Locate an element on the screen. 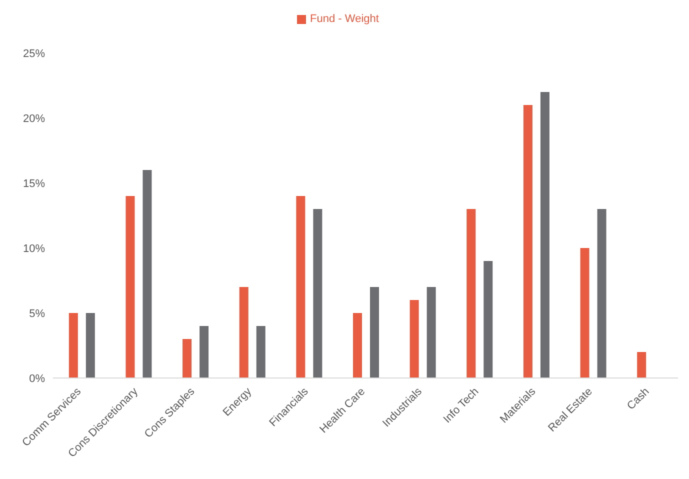 This screenshot has width=689, height=479. y-tick-label: 0% is located at coordinates (37, 378).